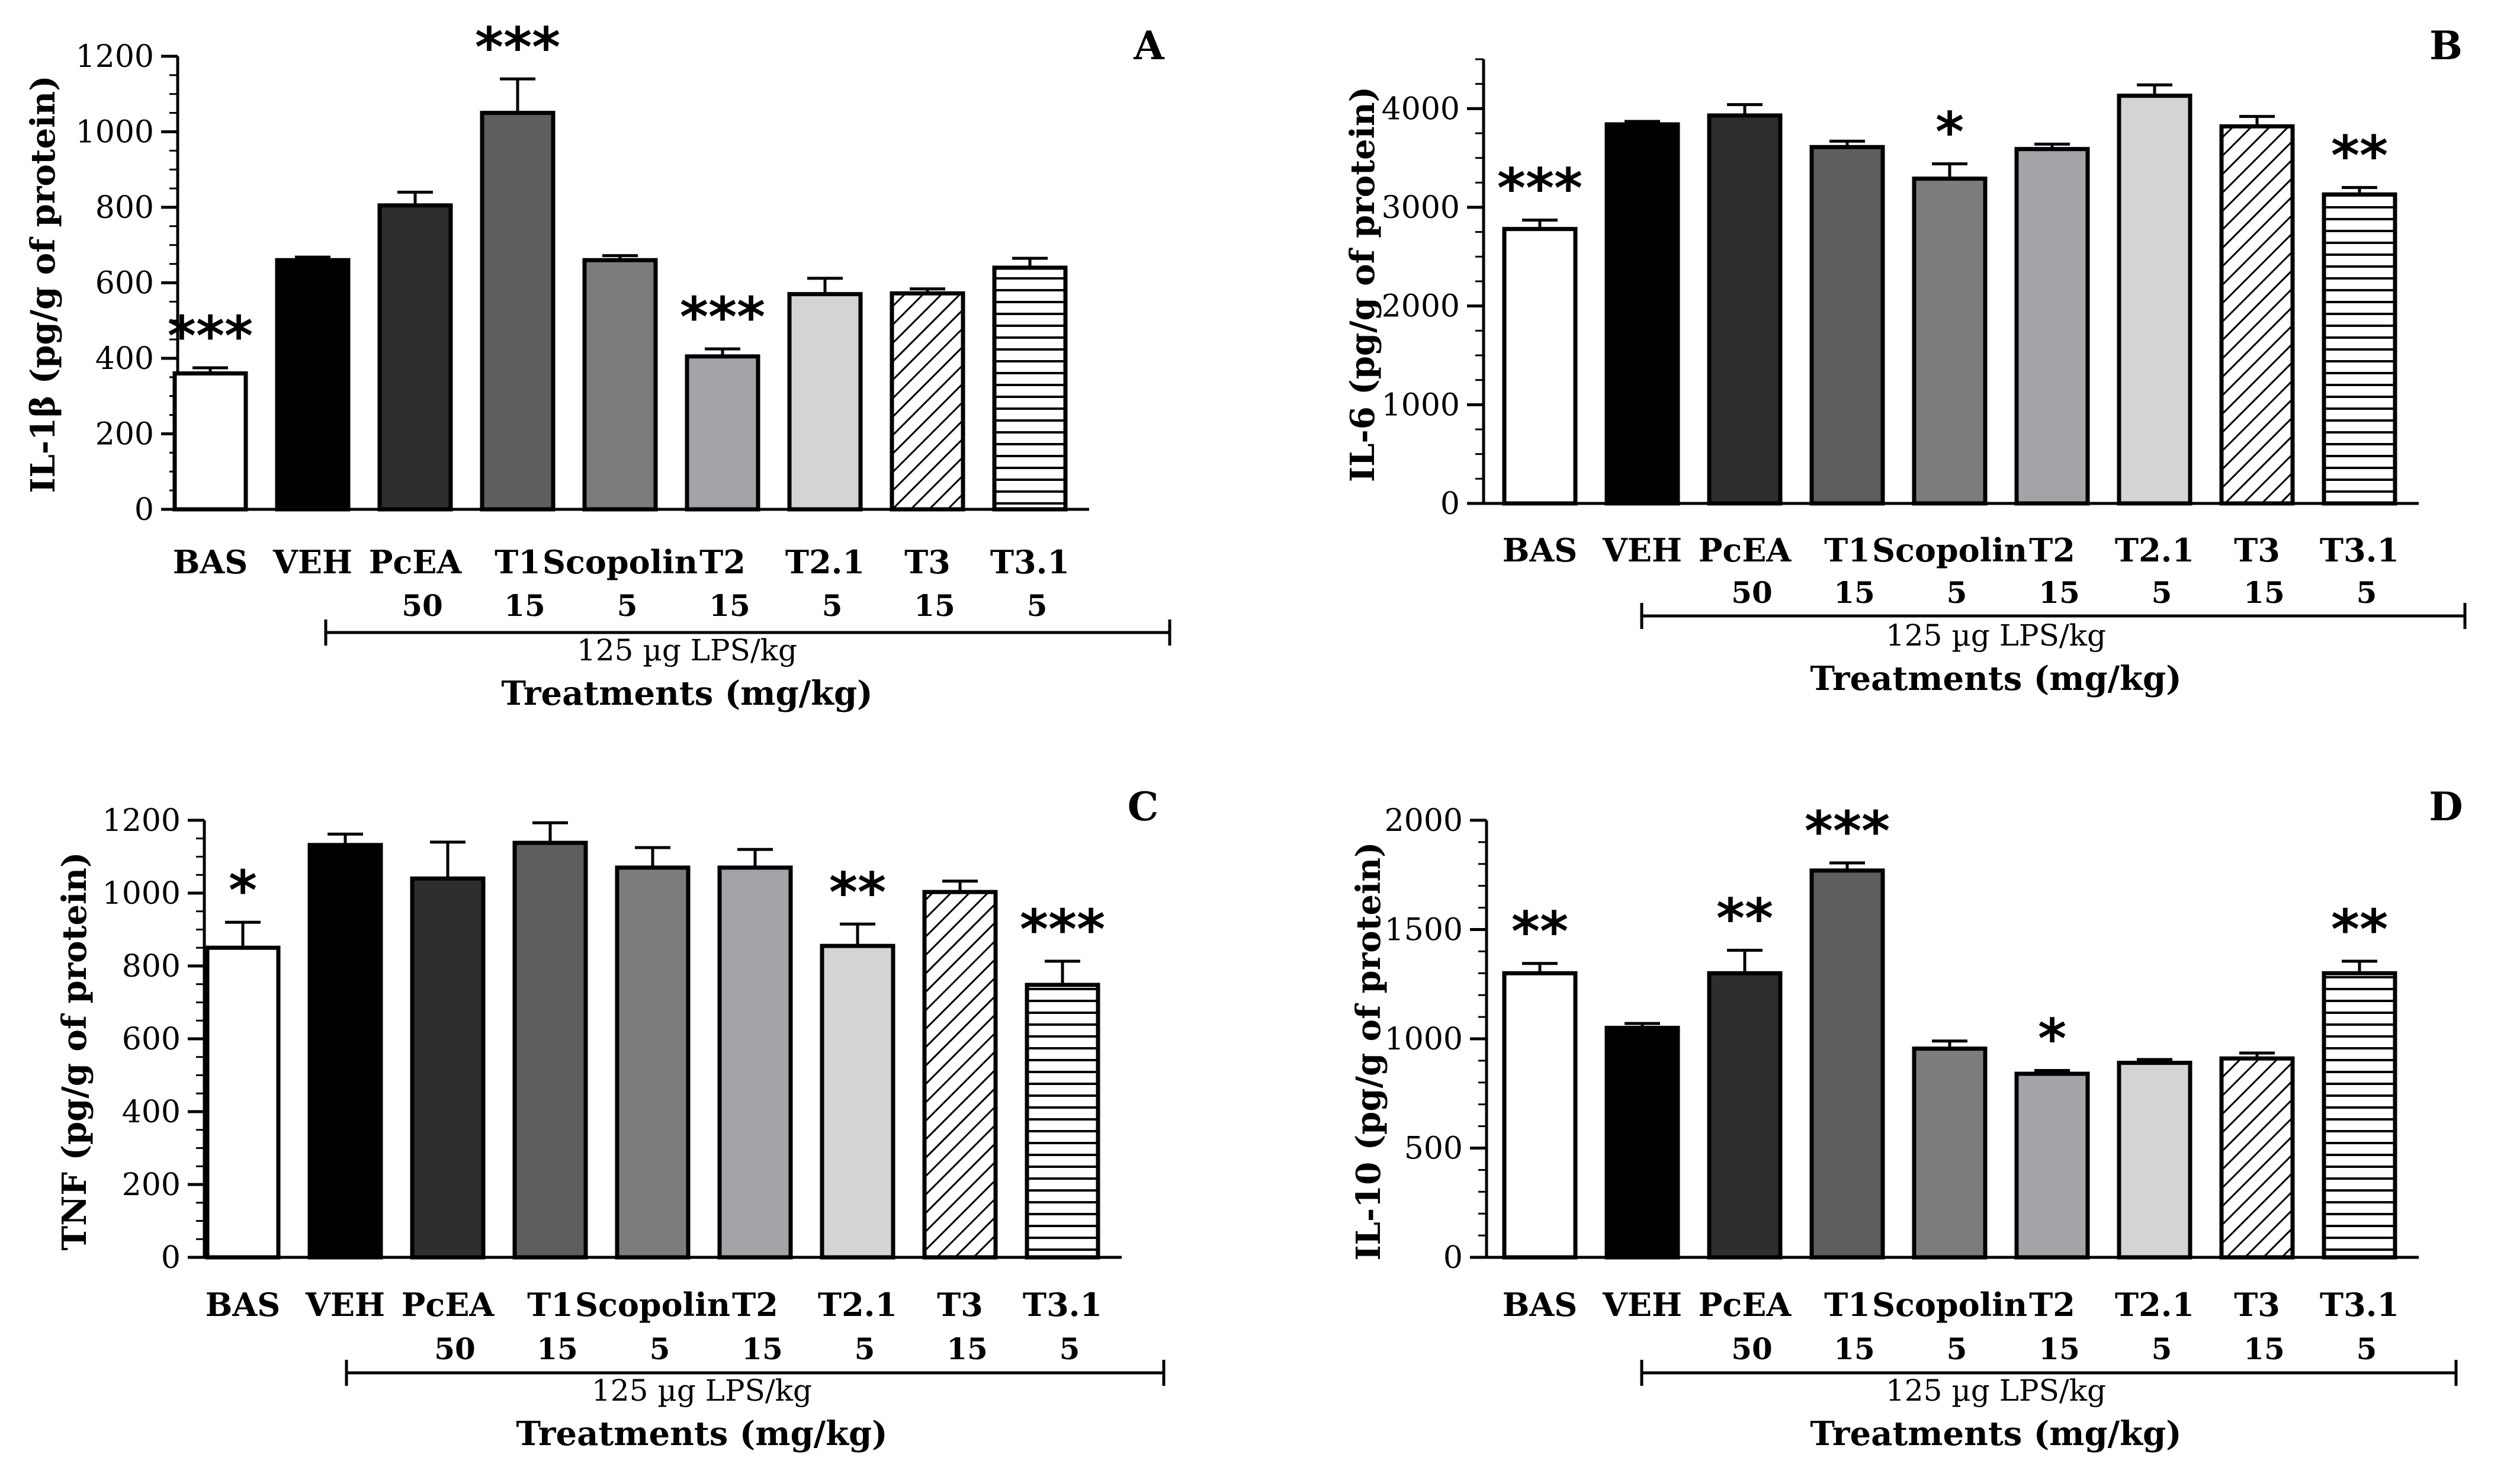 This screenshot has height=1467, width=2520. Describe the element at coordinates (1368, 1051) in the screenshot. I see `y-axis-label: IL-10 (pg/g of protein)` at that location.